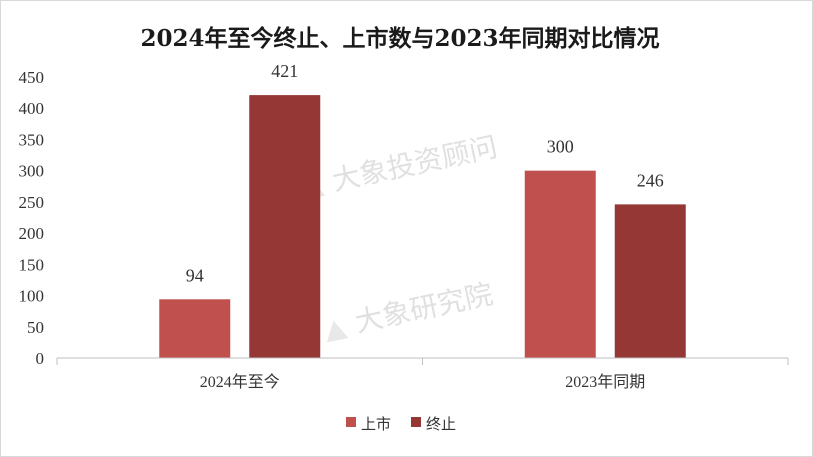 Image resolution: width=813 pixels, height=457 pixels. What do you see at coordinates (337, 331) in the screenshot?
I see `watermark-logo-icon` at bounding box center [337, 331].